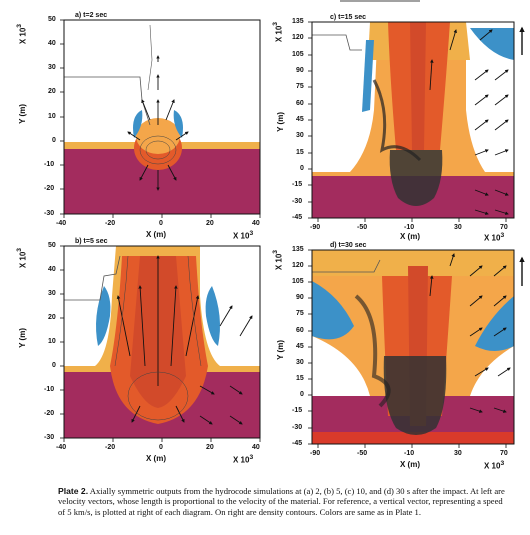  What do you see at coordinates (300, 135) in the screenshot?
I see `panel-c-ytick: 30` at bounding box center [300, 135].